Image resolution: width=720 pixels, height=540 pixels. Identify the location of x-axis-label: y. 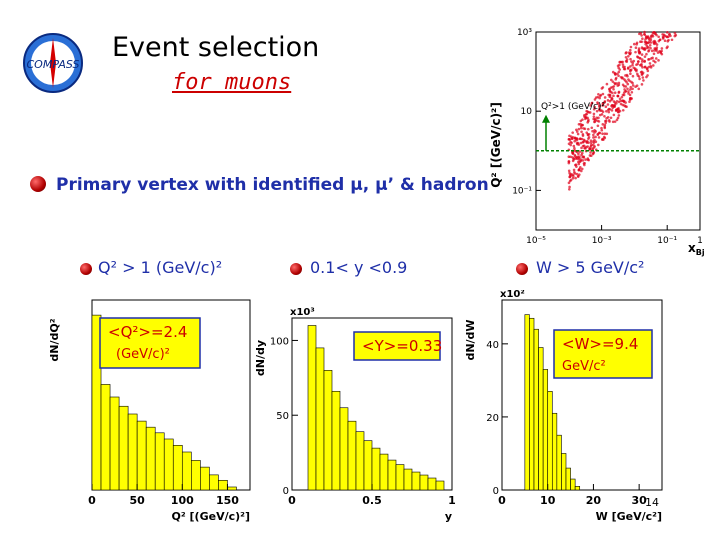
(448, 516).